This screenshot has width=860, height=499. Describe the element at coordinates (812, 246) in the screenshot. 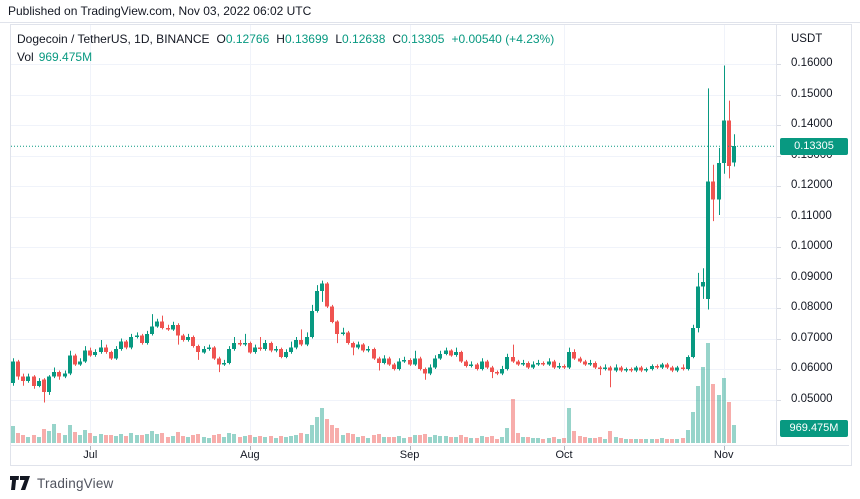

I see `price-axis-label: 0.10000` at that location.